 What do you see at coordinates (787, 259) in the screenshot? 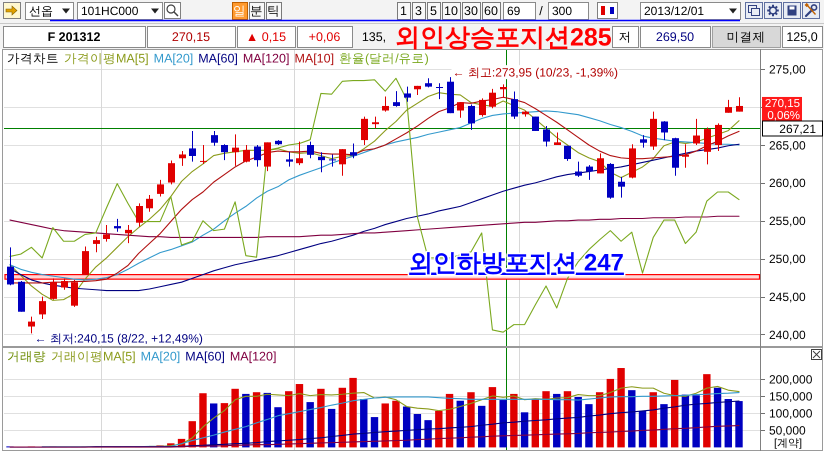
I see `y-tick-label: 250,00` at bounding box center [787, 259].